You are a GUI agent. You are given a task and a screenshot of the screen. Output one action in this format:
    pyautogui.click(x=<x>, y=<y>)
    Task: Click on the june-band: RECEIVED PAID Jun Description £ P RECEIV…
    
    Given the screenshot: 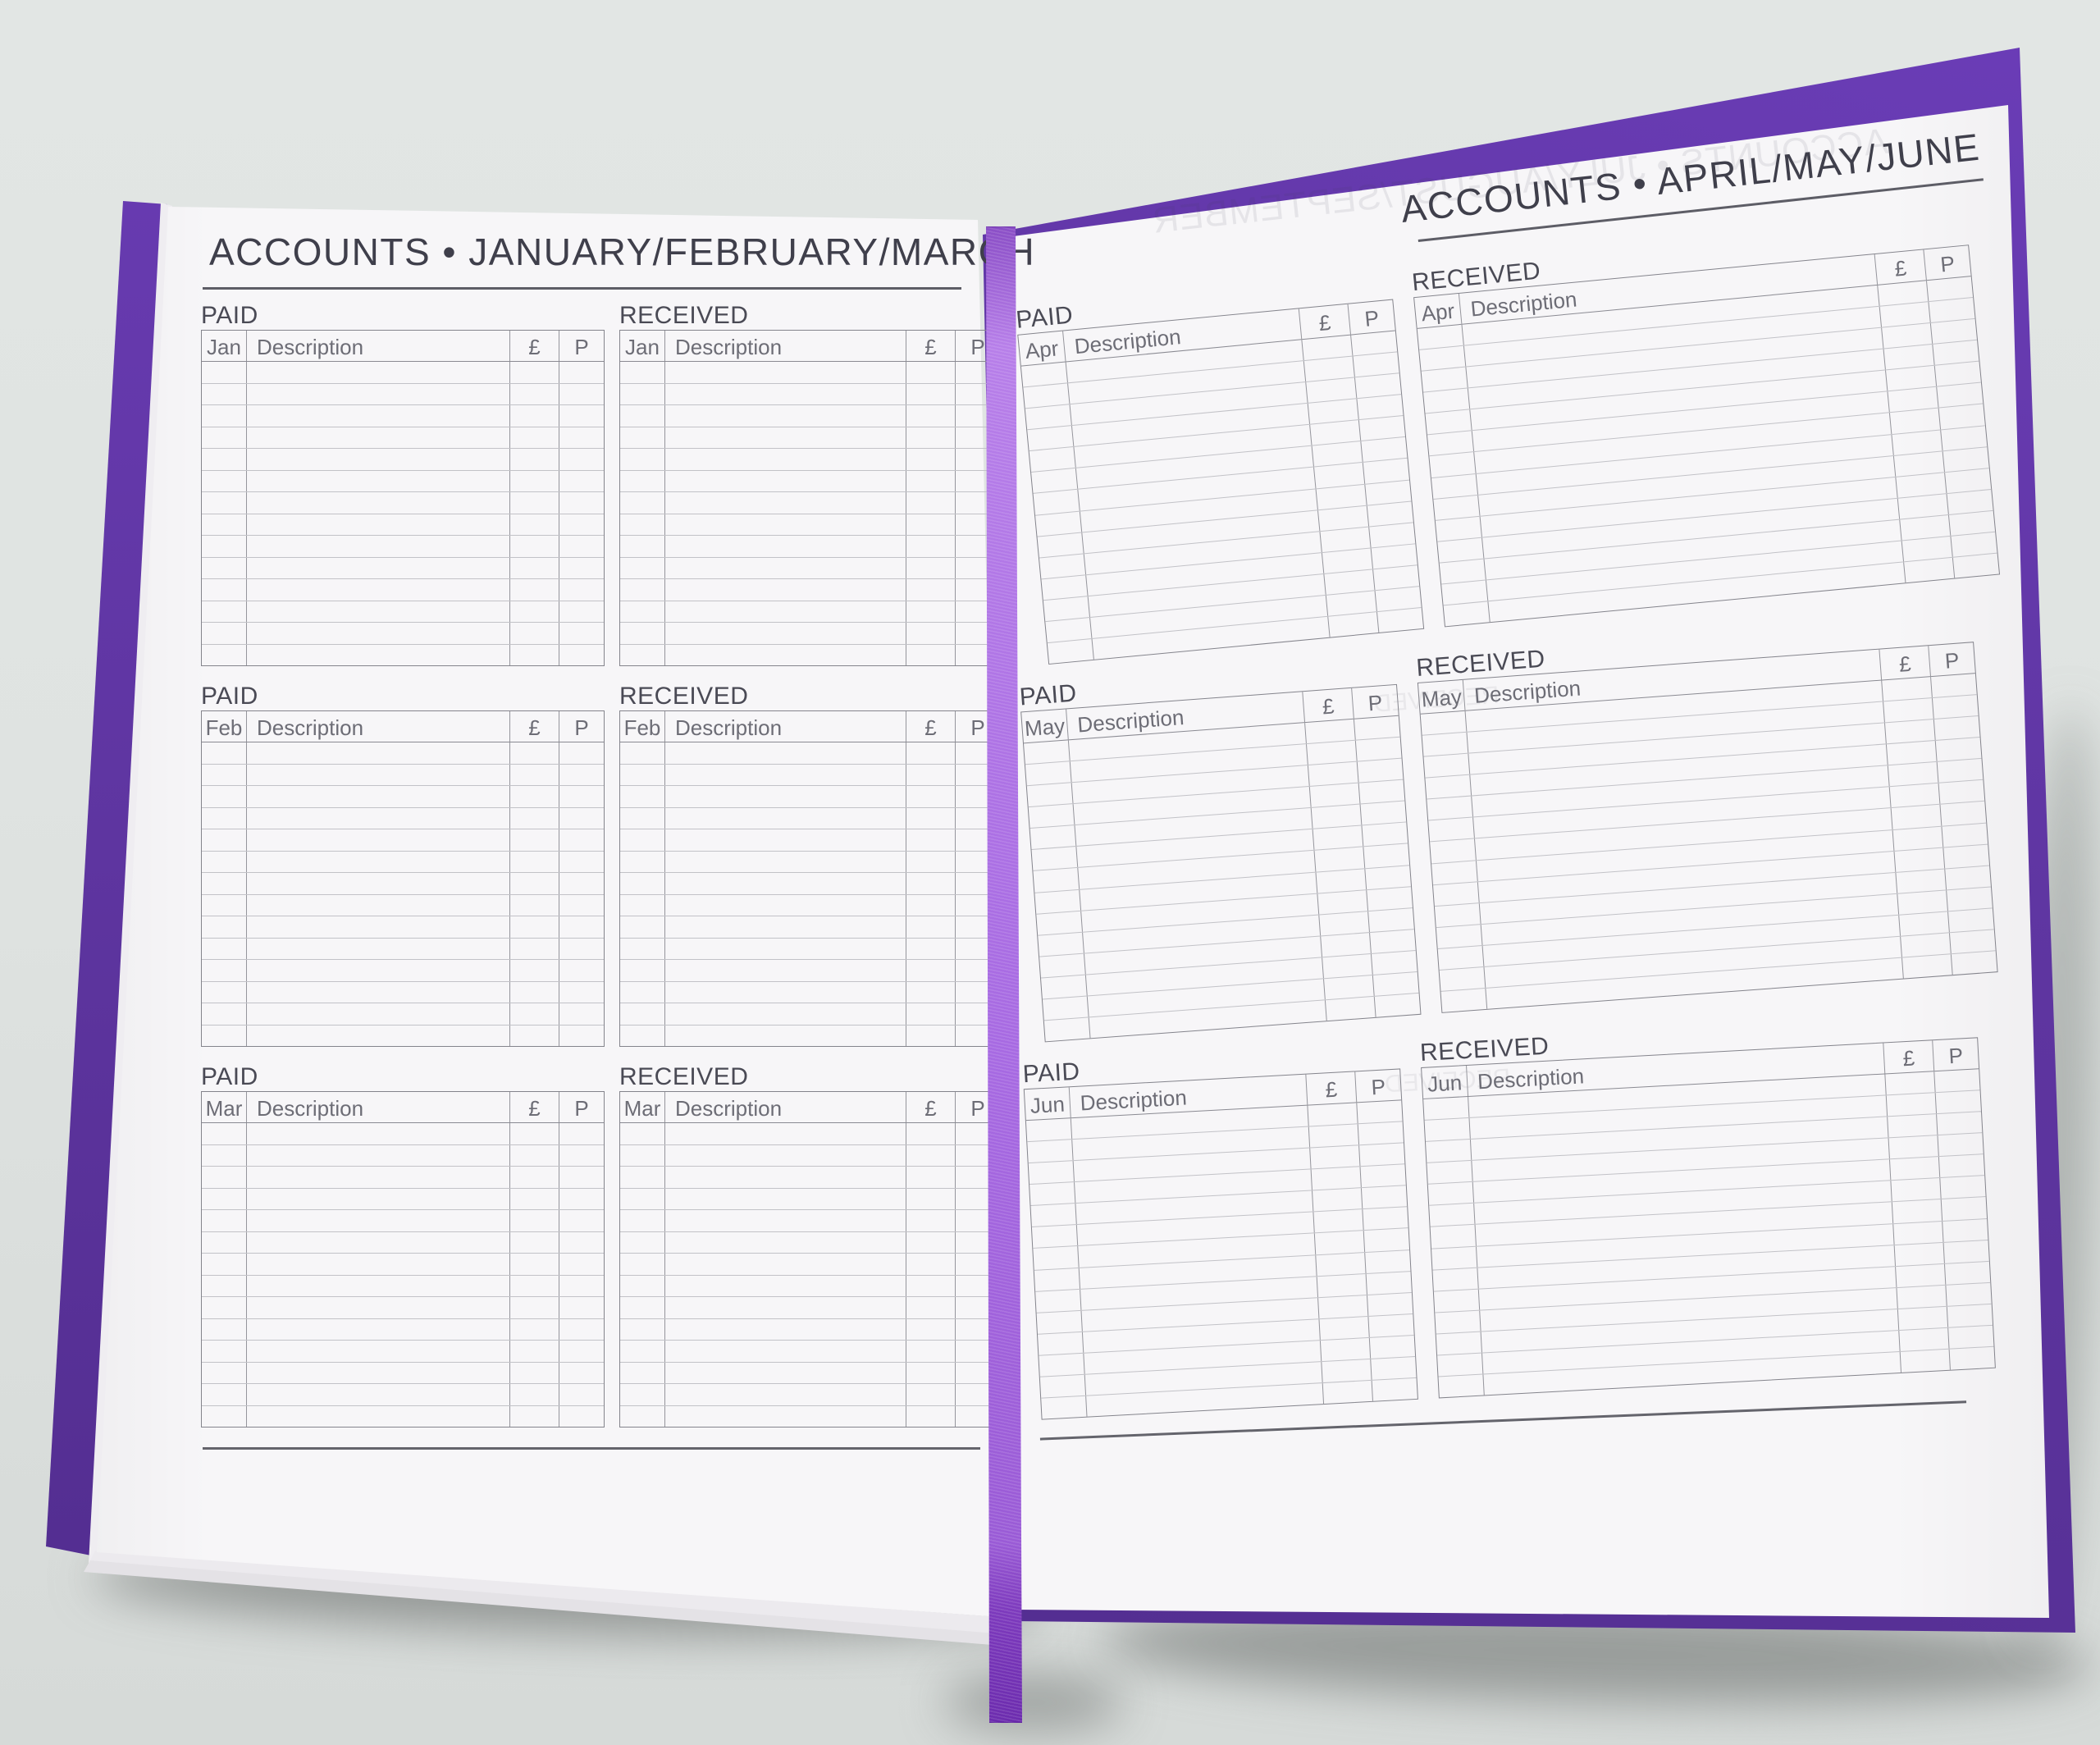 What is the action you would take?
    pyautogui.click(x=1509, y=1217)
    